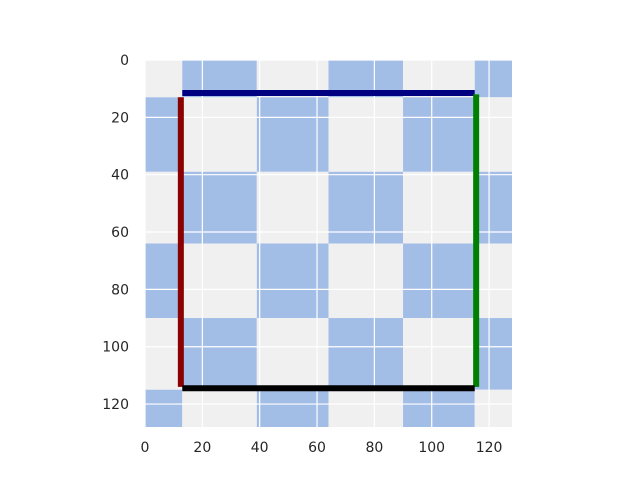 This screenshot has width=640, height=480. Describe the element at coordinates (115, 348) in the screenshot. I see `y-tick-label: 100` at that location.